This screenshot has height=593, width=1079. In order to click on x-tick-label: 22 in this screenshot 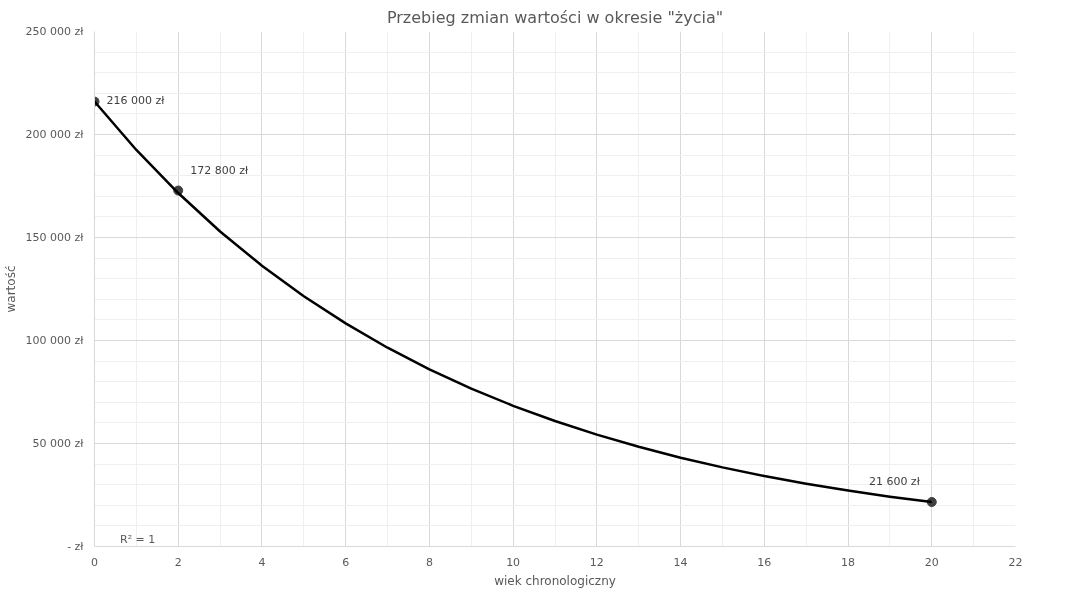, I will do `click(1015, 562)`.